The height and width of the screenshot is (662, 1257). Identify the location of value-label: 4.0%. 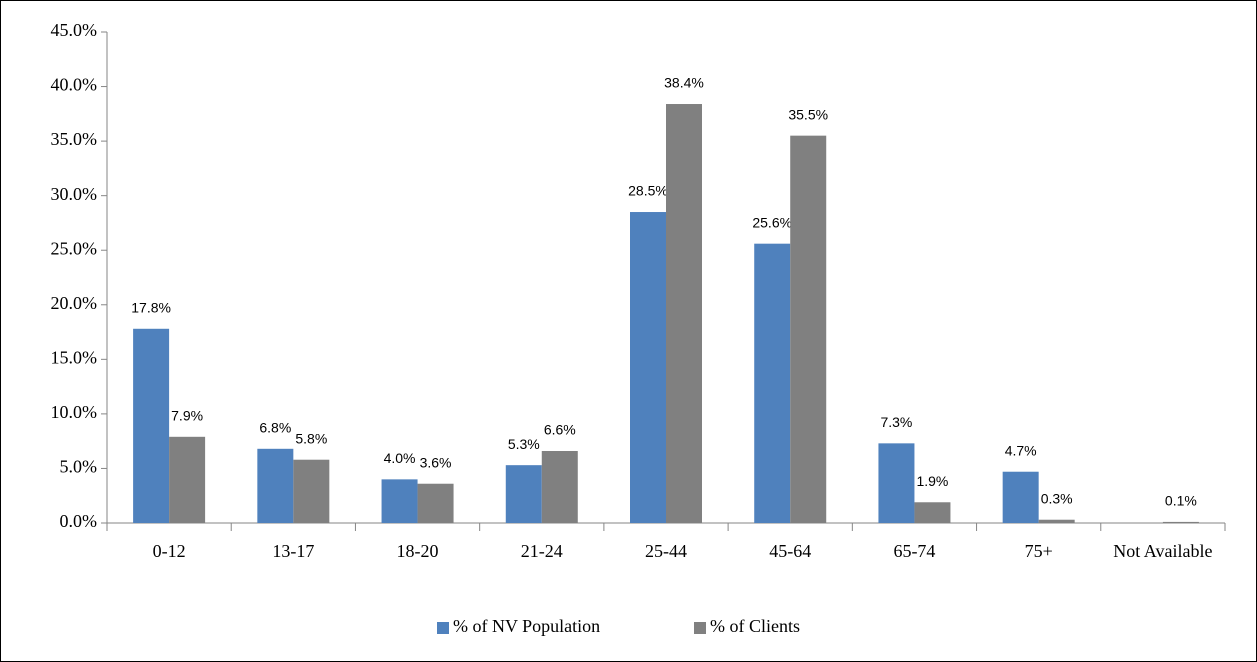
(400, 458).